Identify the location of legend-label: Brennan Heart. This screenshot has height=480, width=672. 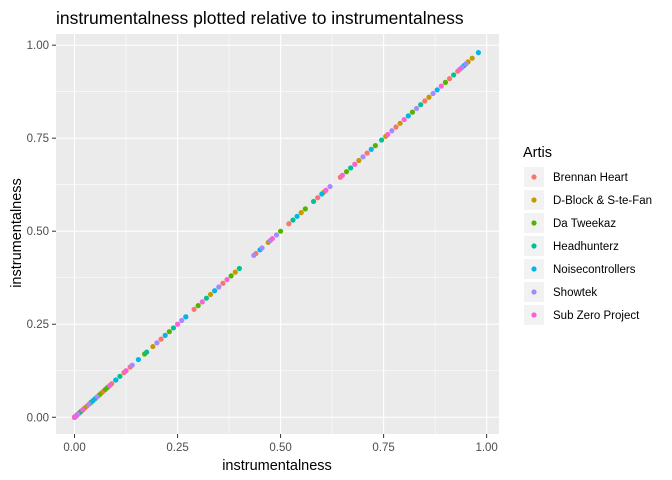
(591, 178).